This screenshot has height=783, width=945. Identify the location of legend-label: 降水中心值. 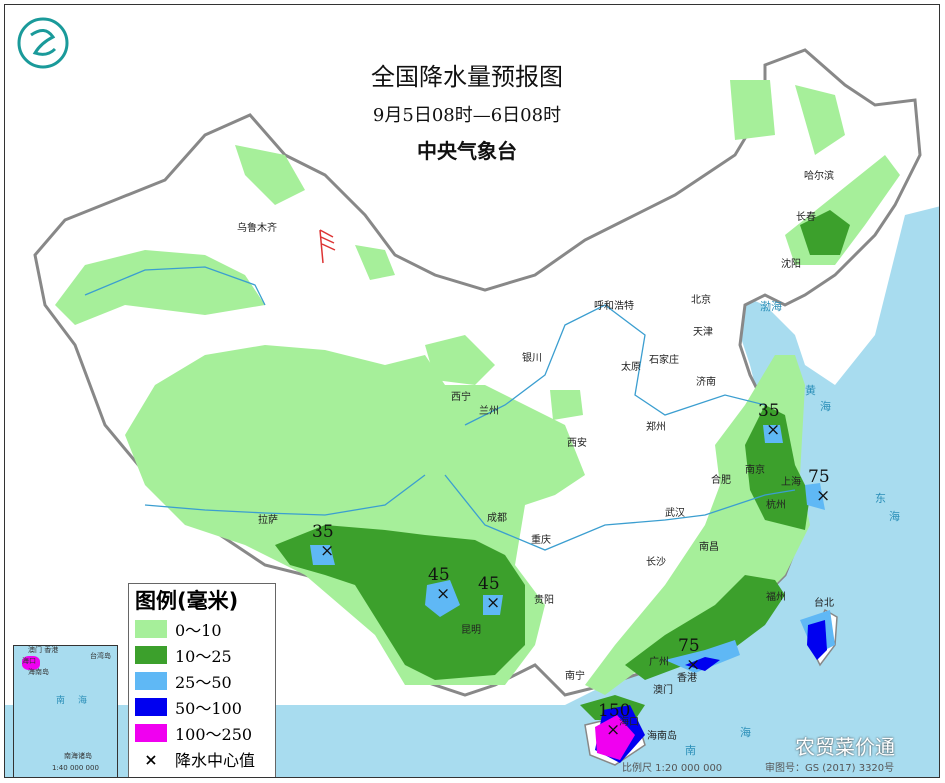
(215, 760).